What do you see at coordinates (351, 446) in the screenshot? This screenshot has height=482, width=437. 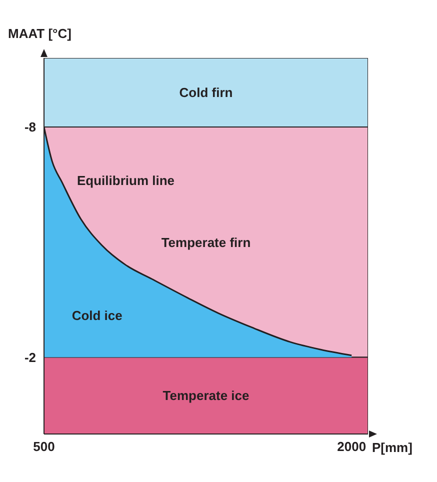 I see `x-tick-label: 2000` at bounding box center [351, 446].